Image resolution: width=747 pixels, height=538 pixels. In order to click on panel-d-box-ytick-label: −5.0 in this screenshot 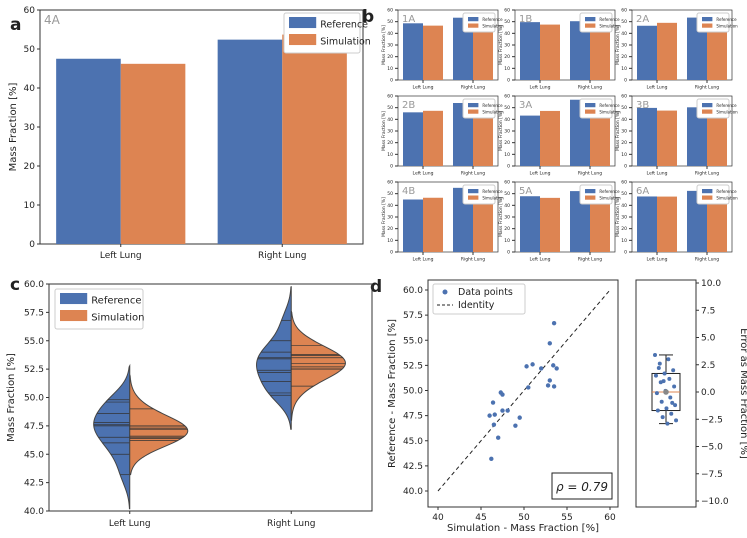, I will do `click(712, 448)`.